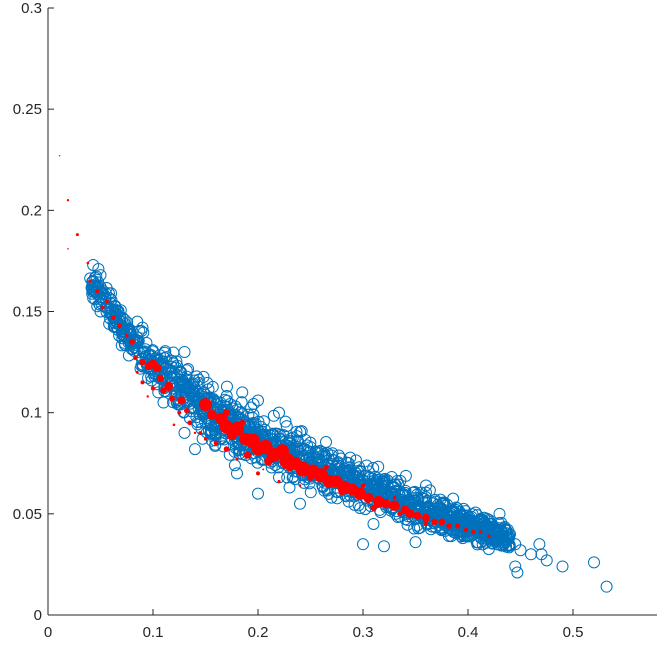 The image size is (664, 652). Describe the element at coordinates (31, 210) in the screenshot. I see `y-tick-label: 0.2` at that location.